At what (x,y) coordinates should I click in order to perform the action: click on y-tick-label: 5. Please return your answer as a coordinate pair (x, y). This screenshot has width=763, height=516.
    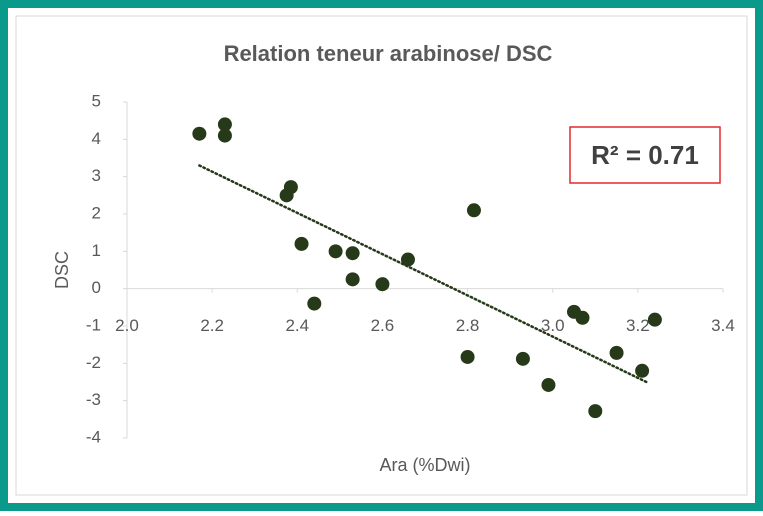
    Looking at the image, I should click on (96, 100).